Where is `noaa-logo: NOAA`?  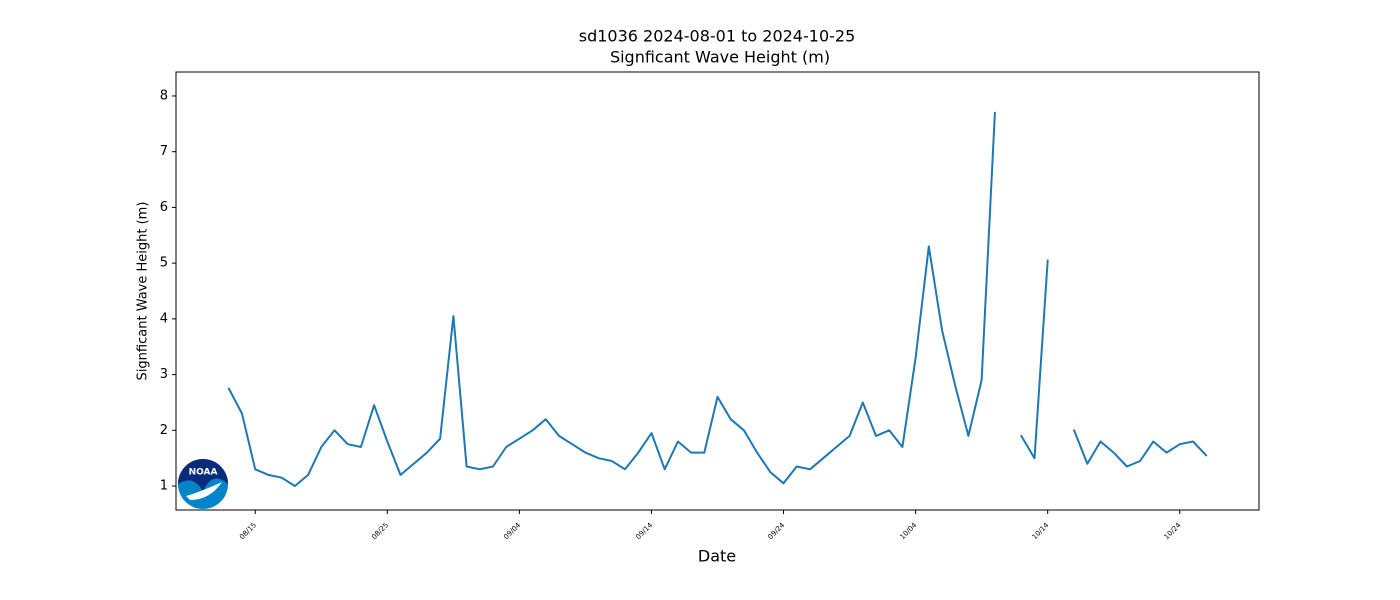 noaa-logo: NOAA is located at coordinates (203, 484).